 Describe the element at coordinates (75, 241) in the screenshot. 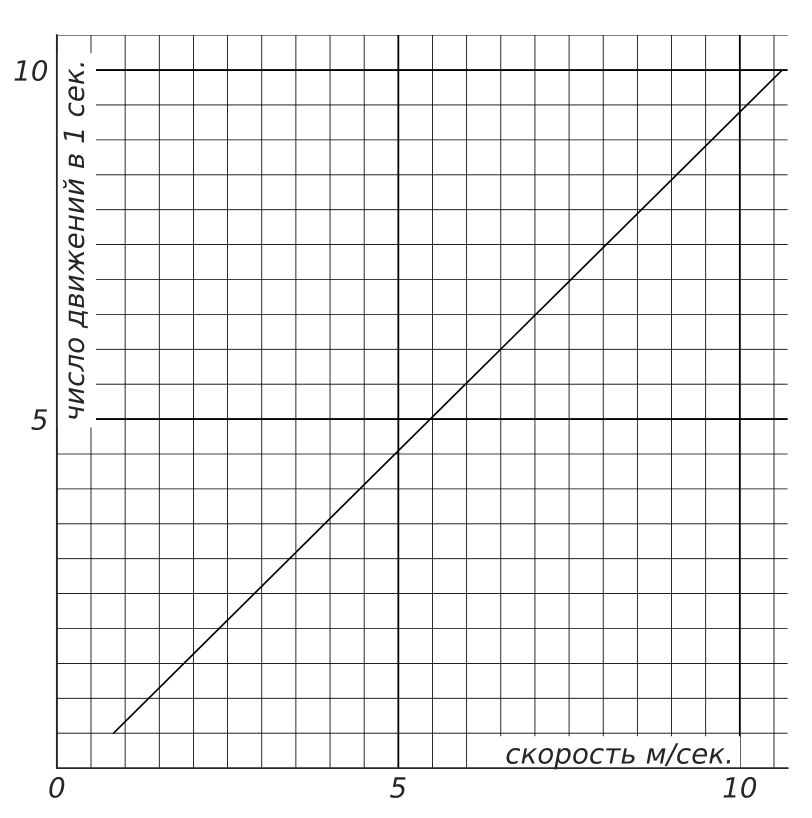

I see `y-axis-title: число движений в 1 сек.` at that location.